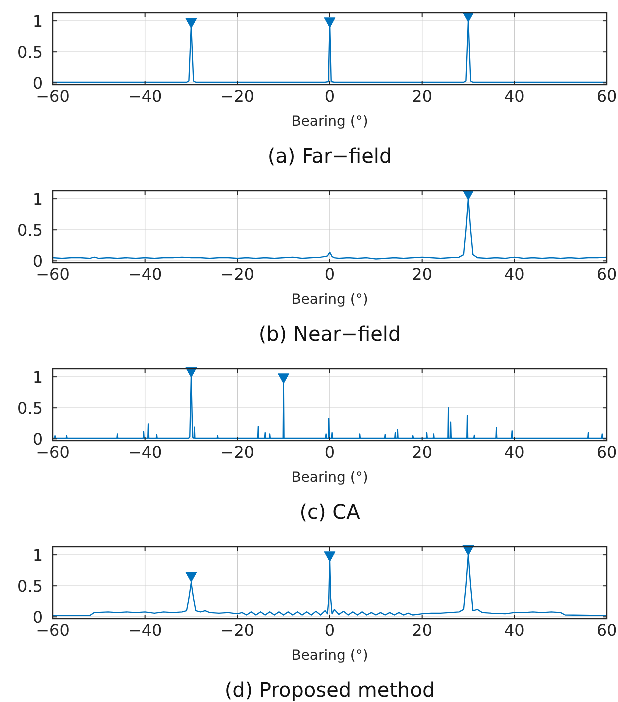  Describe the element at coordinates (330, 334) in the screenshot. I see `text: (b) Near−field` at that location.